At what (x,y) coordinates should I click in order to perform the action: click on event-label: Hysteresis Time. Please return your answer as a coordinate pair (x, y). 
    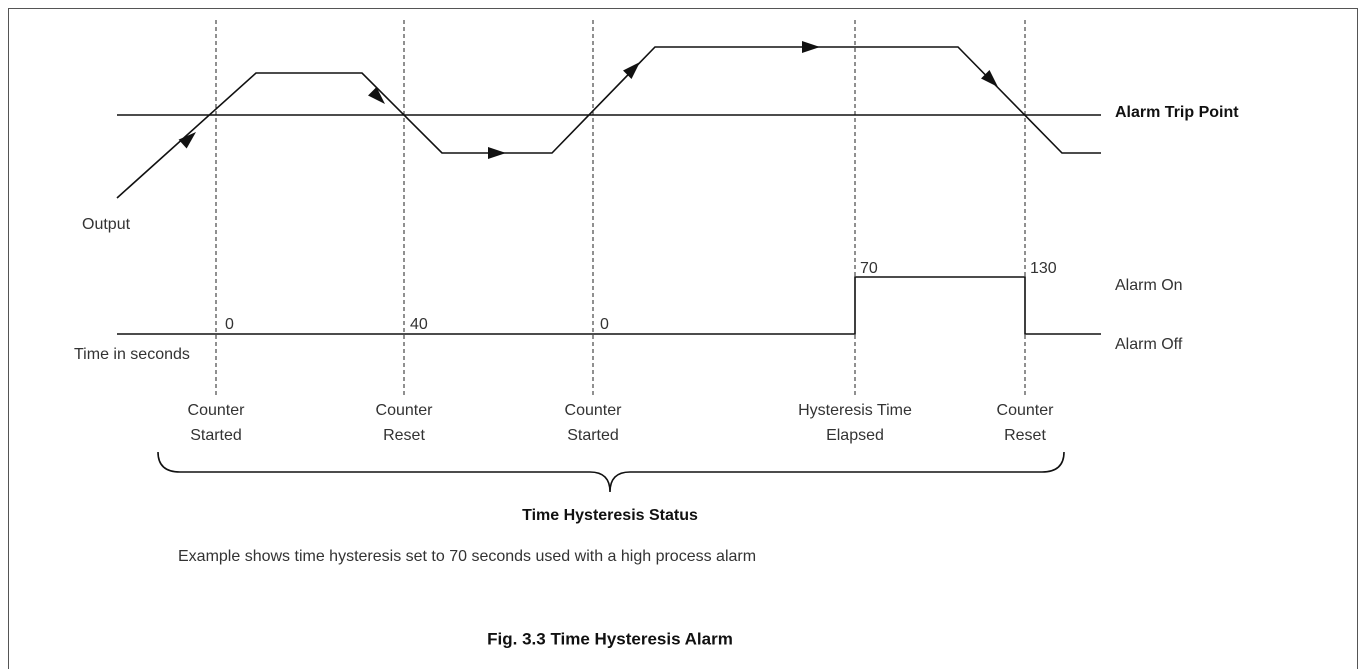
    Looking at the image, I should click on (855, 410).